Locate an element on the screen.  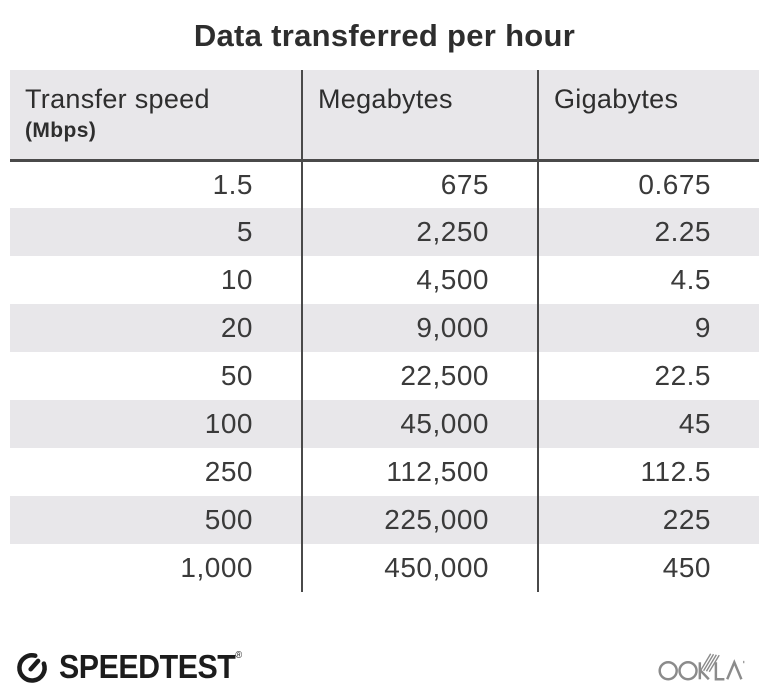
speedtest-wordmark-text: SPEEDTEST is located at coordinates (147, 666).